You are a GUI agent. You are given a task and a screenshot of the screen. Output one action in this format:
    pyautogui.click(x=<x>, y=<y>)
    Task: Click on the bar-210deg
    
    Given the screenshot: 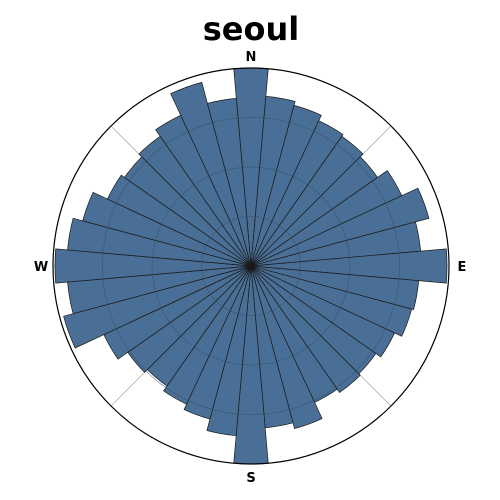 What is the action you would take?
    pyautogui.click(x=207, y=335)
    